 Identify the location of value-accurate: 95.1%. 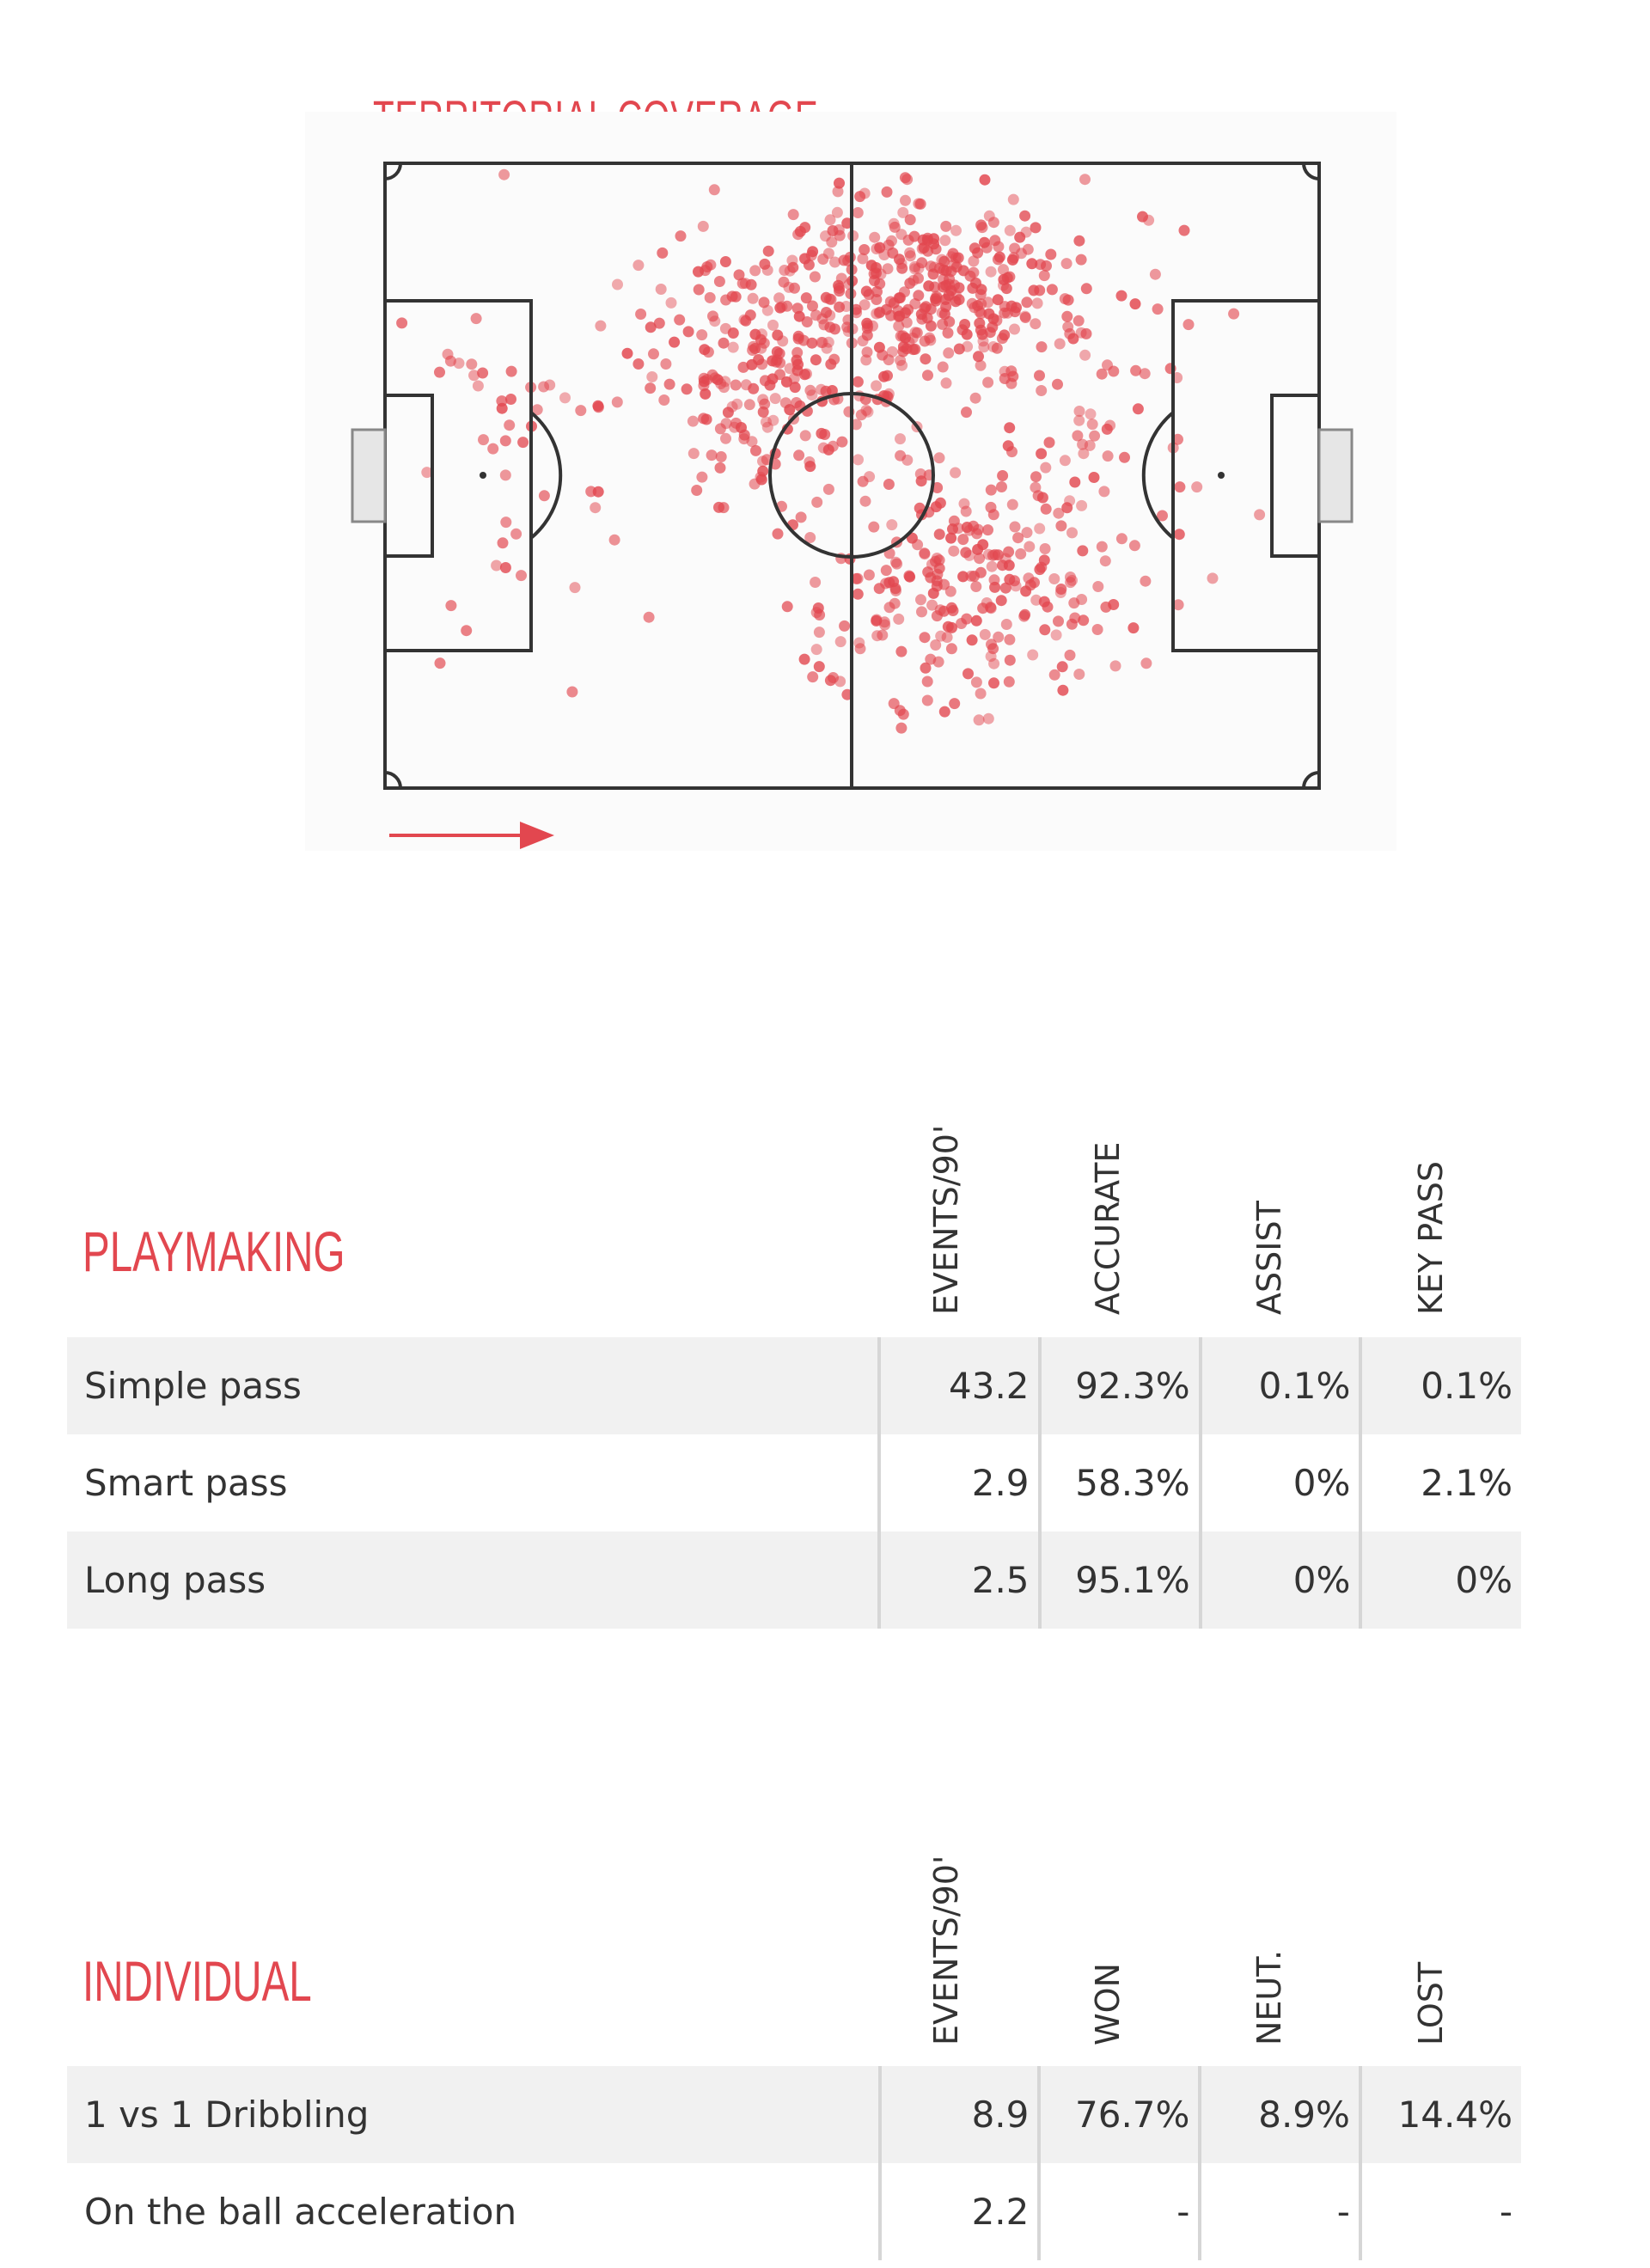
(1119, 1580).